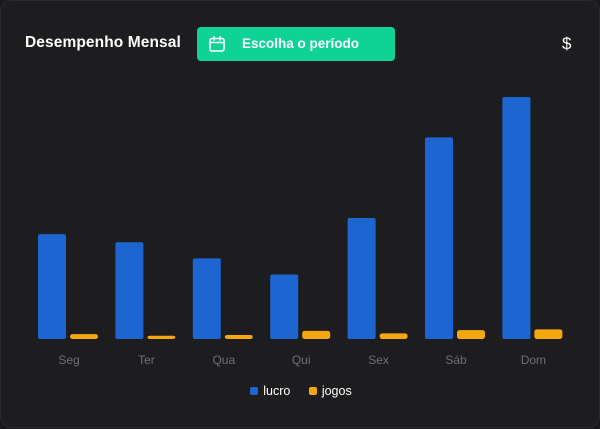 The width and height of the screenshot is (600, 429). I want to click on bar-lucro-Seg, so click(52, 286).